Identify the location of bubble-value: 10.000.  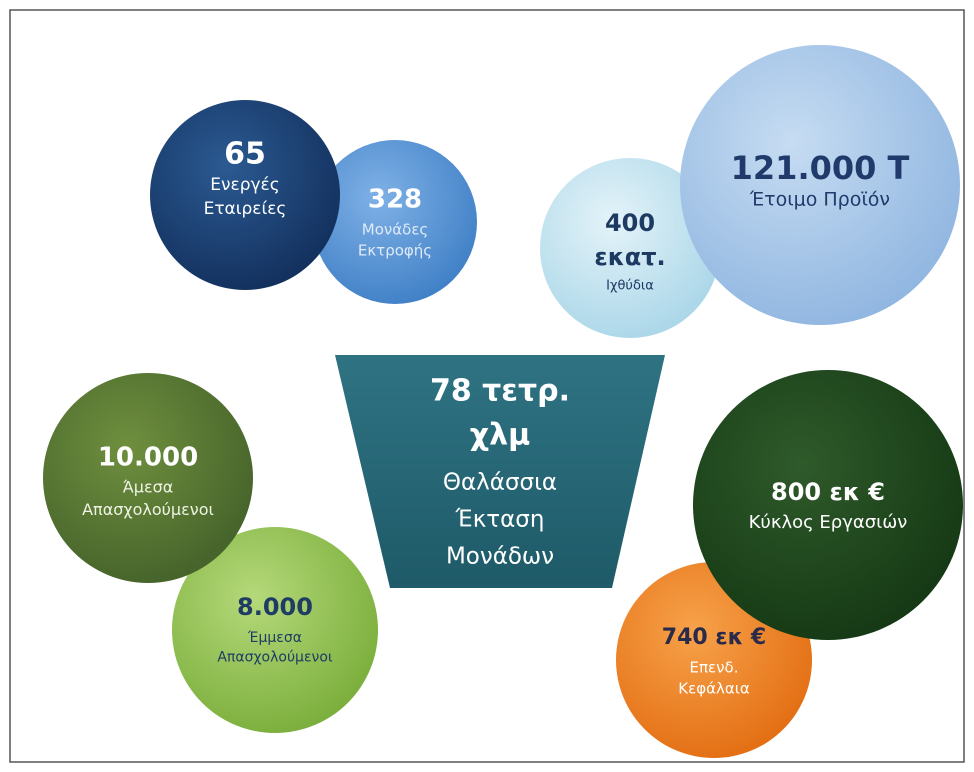
(148, 458).